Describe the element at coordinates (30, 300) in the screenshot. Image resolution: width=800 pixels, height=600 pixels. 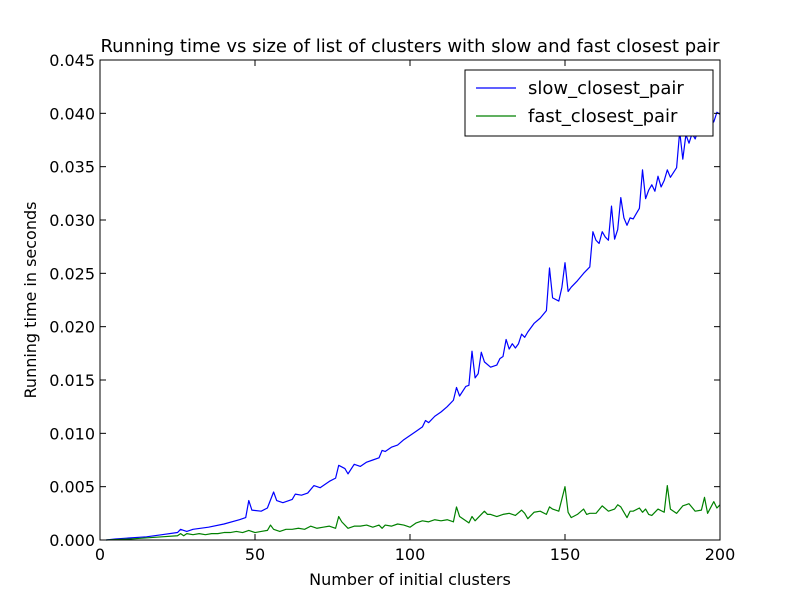
I see `y-axis-label: Running time in seconds` at that location.